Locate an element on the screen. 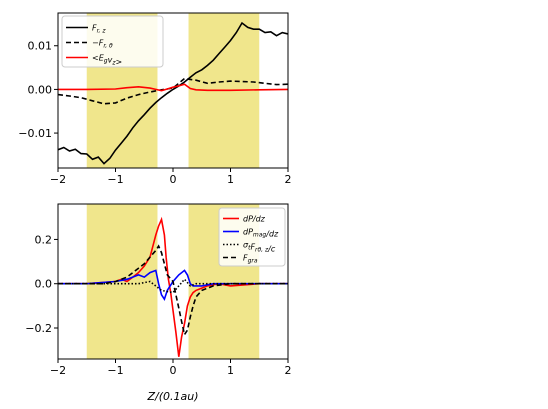  y-tick-label: 0.0 is located at coordinates (44, 284).